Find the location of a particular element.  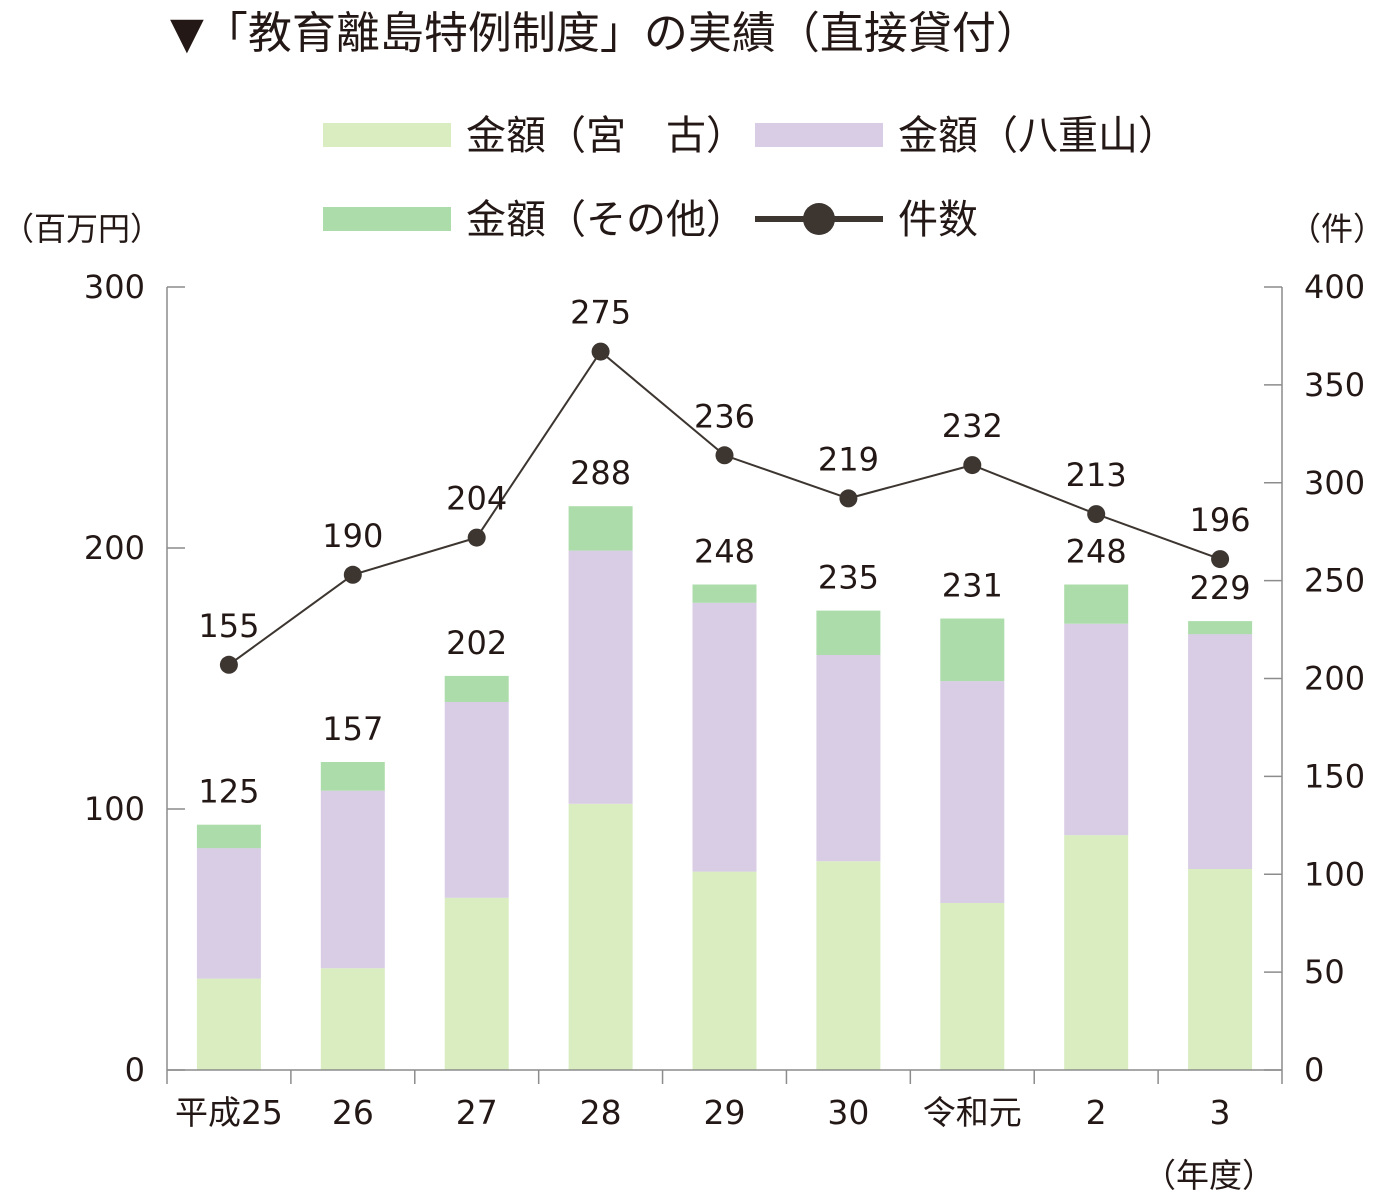

legend-item-miyako: 金額（宮 古） is located at coordinates (534, 136).